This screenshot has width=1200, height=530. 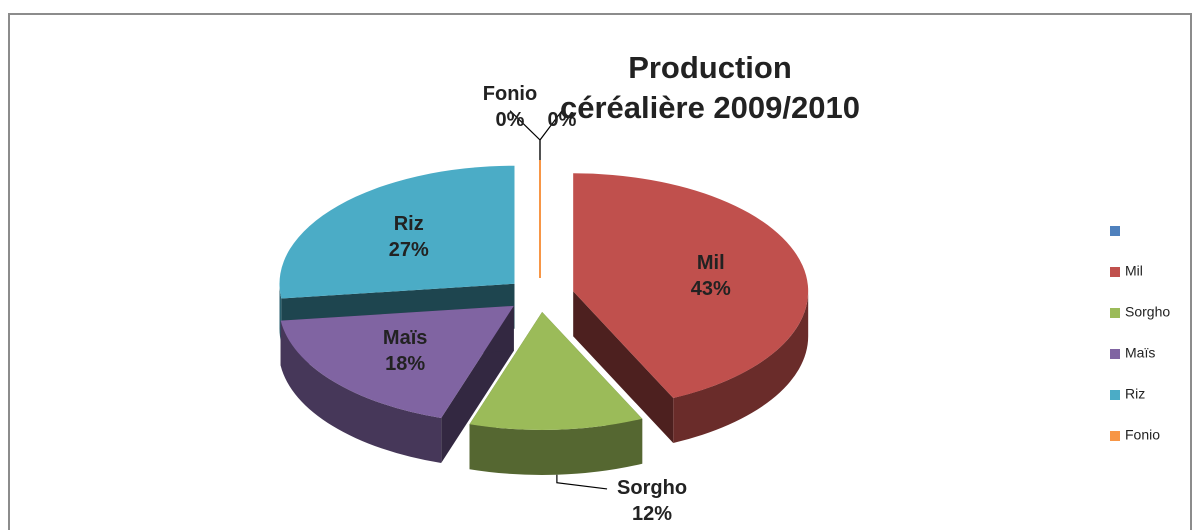 I want to click on data-label: 43%, so click(x=711, y=289).